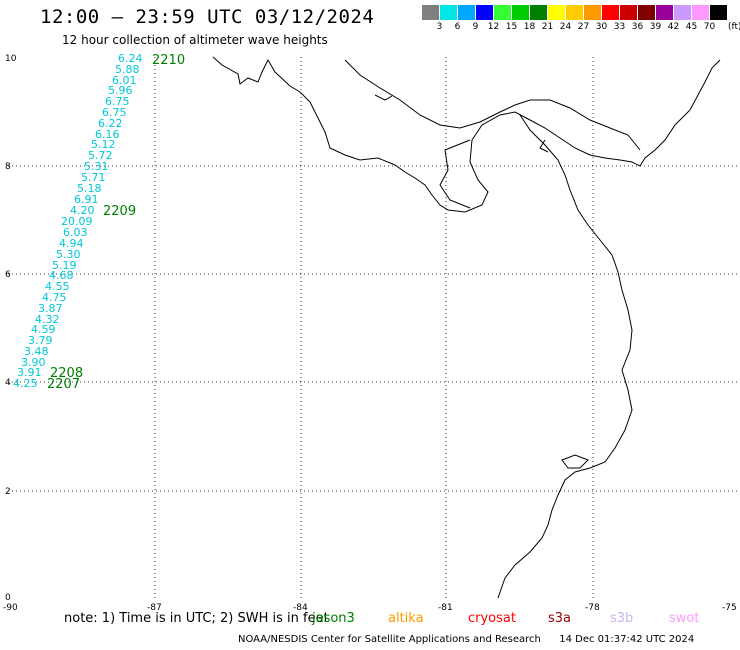 This screenshot has width=740, height=650. Describe the element at coordinates (565, 27) in the screenshot. I see `legend-label: 24` at that location.